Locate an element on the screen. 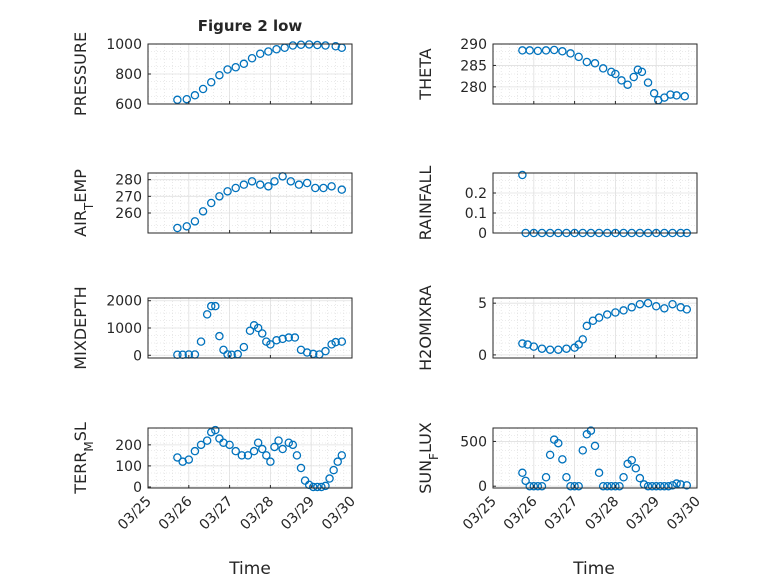 The image size is (778, 583). y-tick-label: 270 is located at coordinates (128, 197).